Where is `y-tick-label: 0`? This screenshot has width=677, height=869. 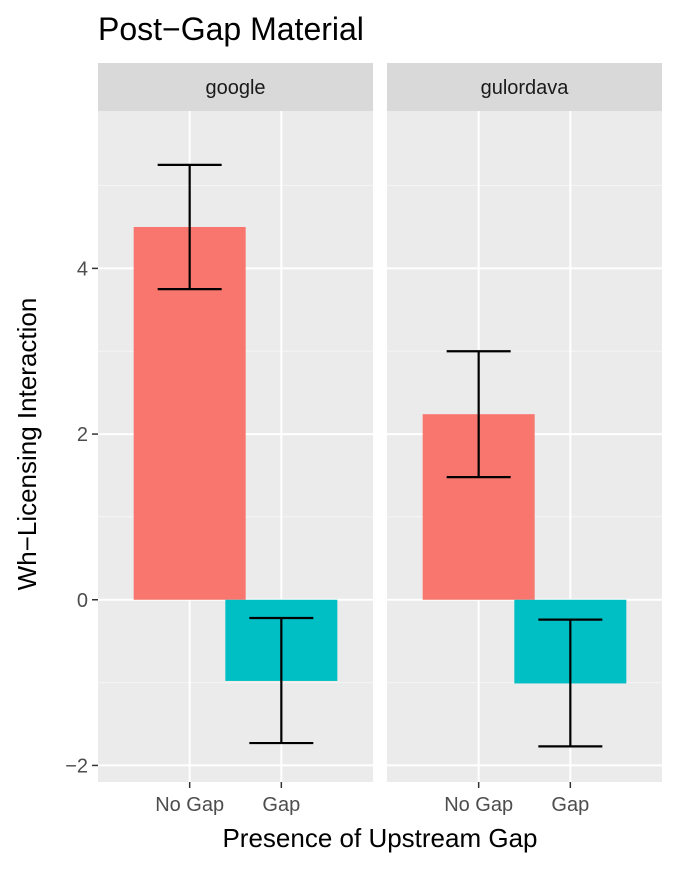 y-tick-label: 0 is located at coordinates (82, 601).